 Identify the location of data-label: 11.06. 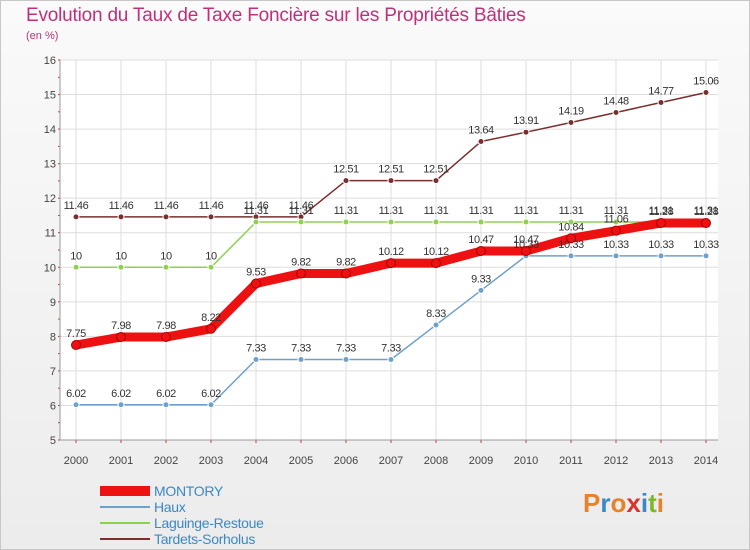
(616, 220).